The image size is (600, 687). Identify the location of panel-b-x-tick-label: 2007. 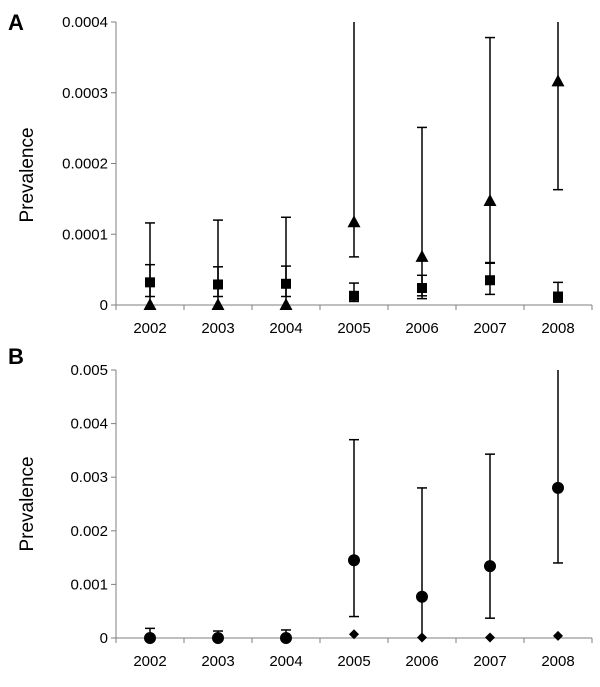
(489, 661).